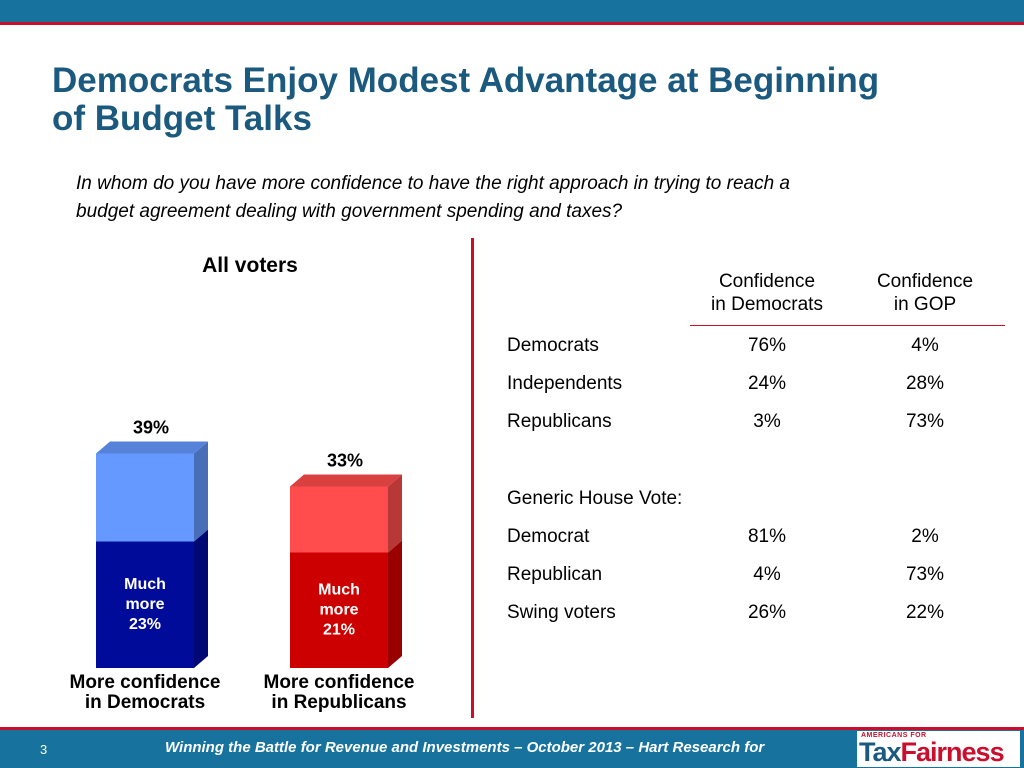 This screenshot has width=1024, height=768. I want to click on bar-democrats-much-more, so click(145, 604).